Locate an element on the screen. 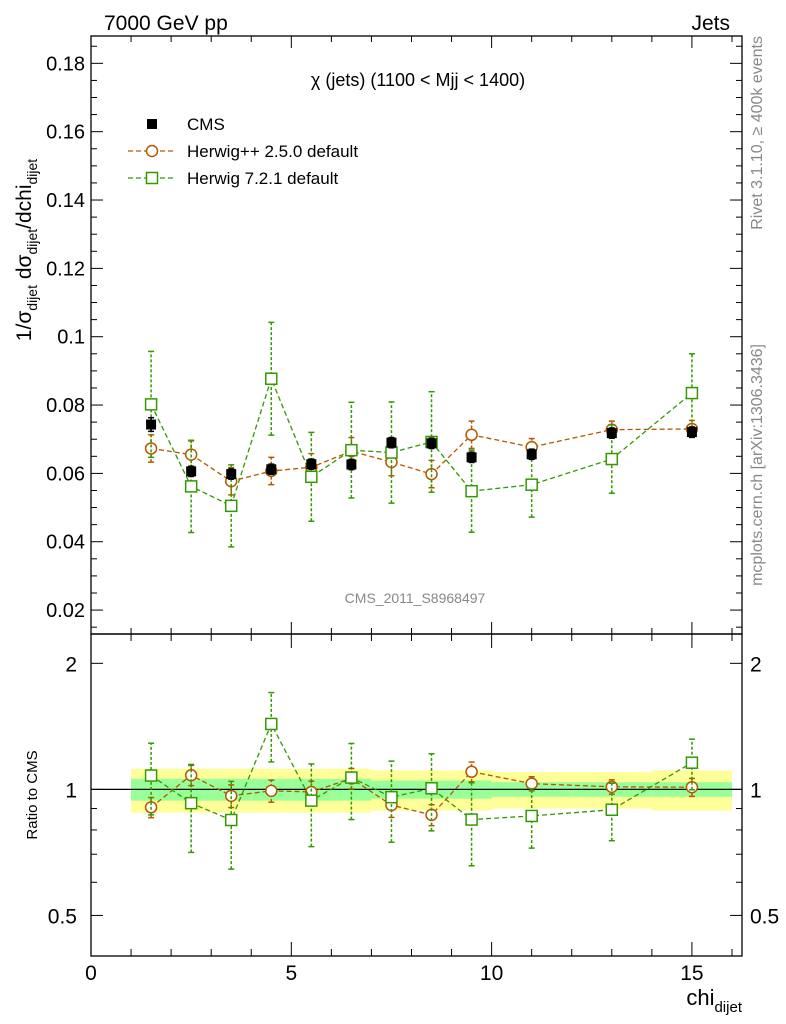  main-title: χ (jets) (1100 < Mjj < 1400) is located at coordinates (418, 80).